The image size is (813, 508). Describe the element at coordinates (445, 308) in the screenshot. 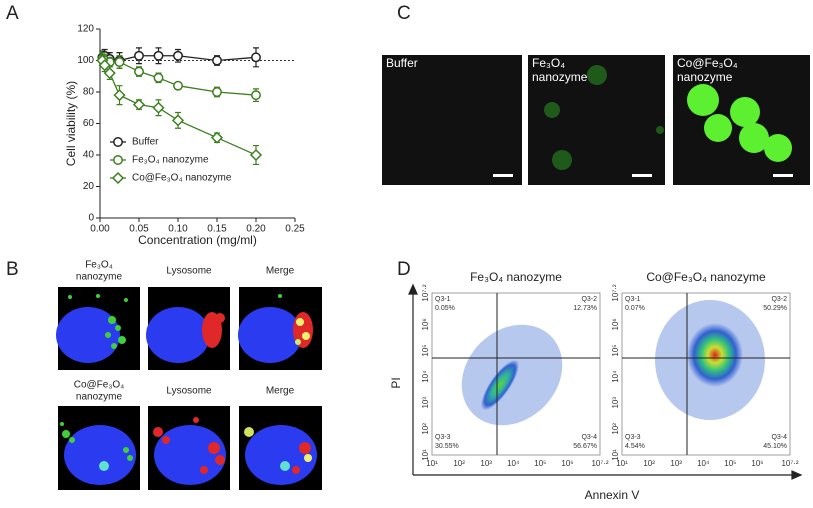

I see `quadrant-percent: 0.05%` at that location.